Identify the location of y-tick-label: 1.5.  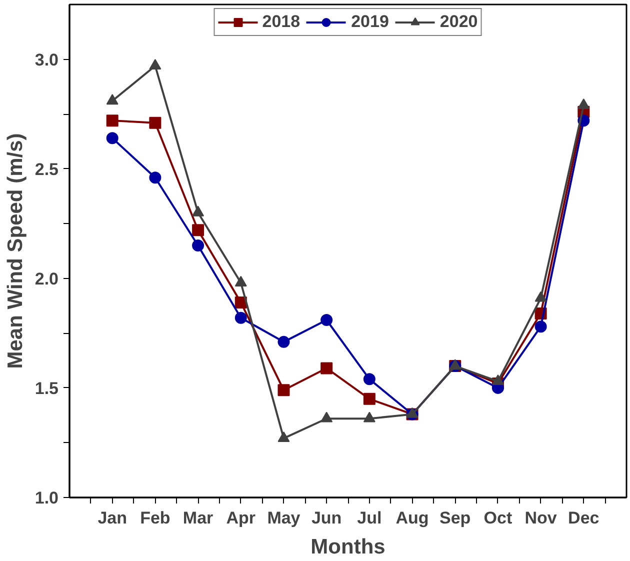
(46, 388).